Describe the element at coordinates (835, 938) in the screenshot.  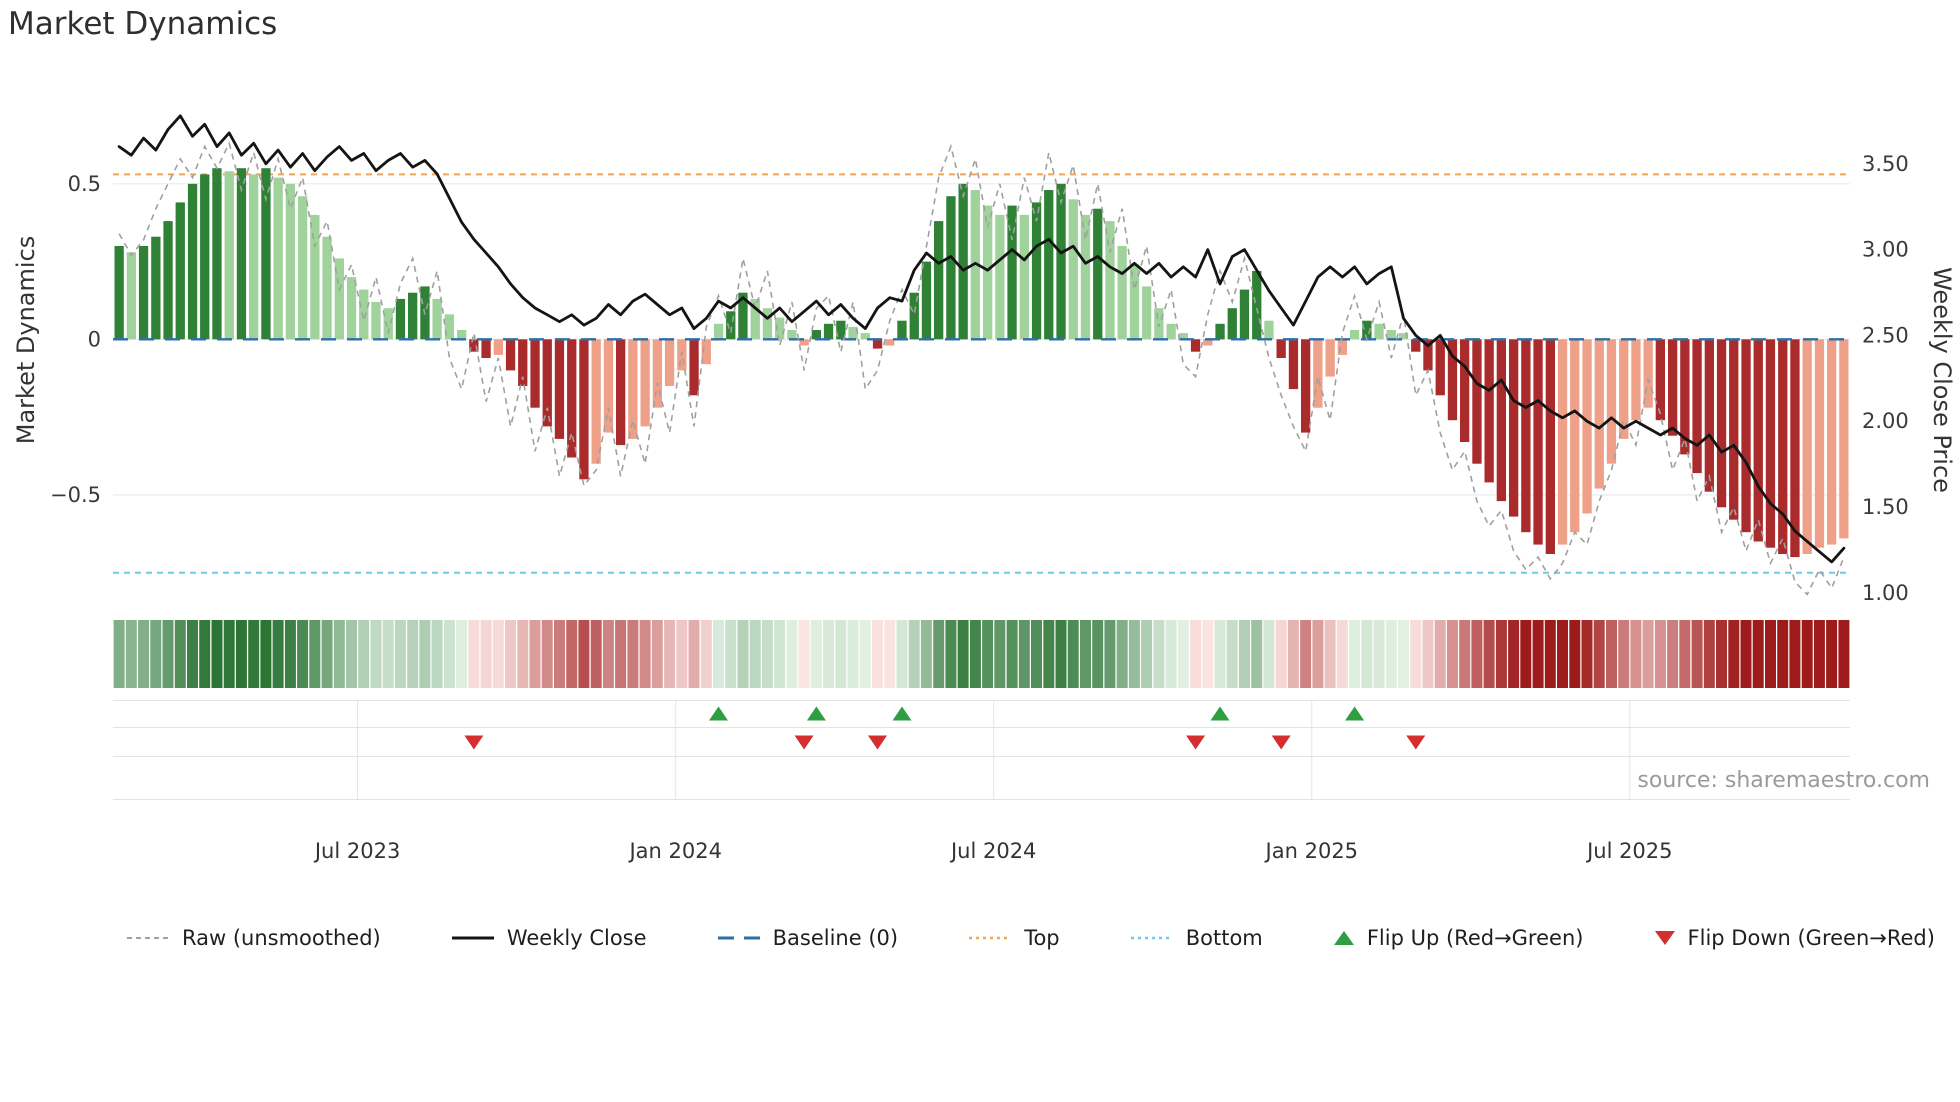
I see `legend-label: Baseline (0)` at that location.